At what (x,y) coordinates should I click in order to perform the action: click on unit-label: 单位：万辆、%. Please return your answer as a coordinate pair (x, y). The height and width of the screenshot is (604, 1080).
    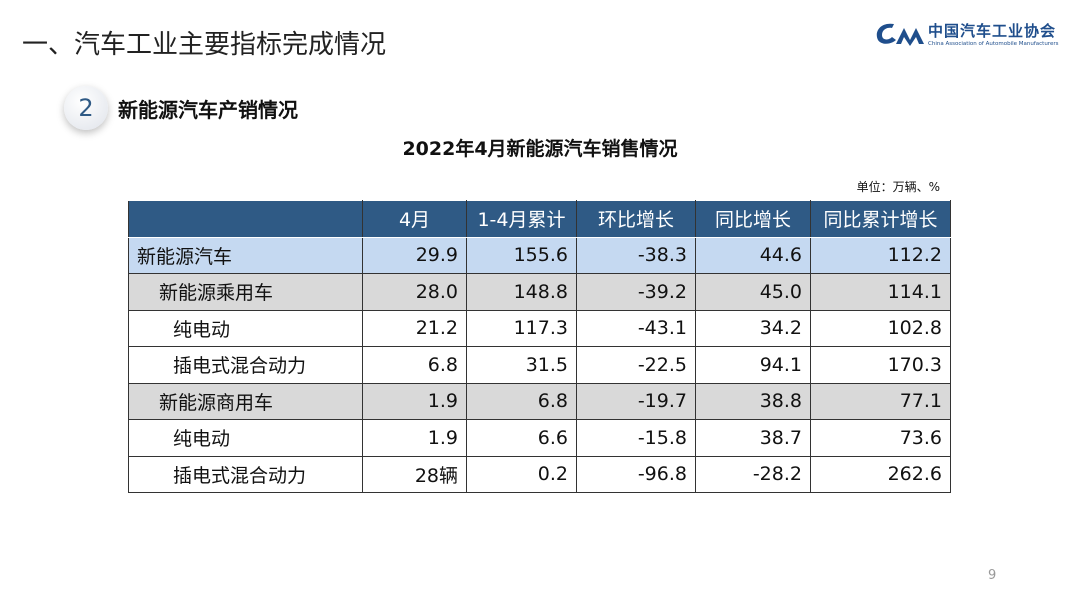
    Looking at the image, I should click on (898, 187).